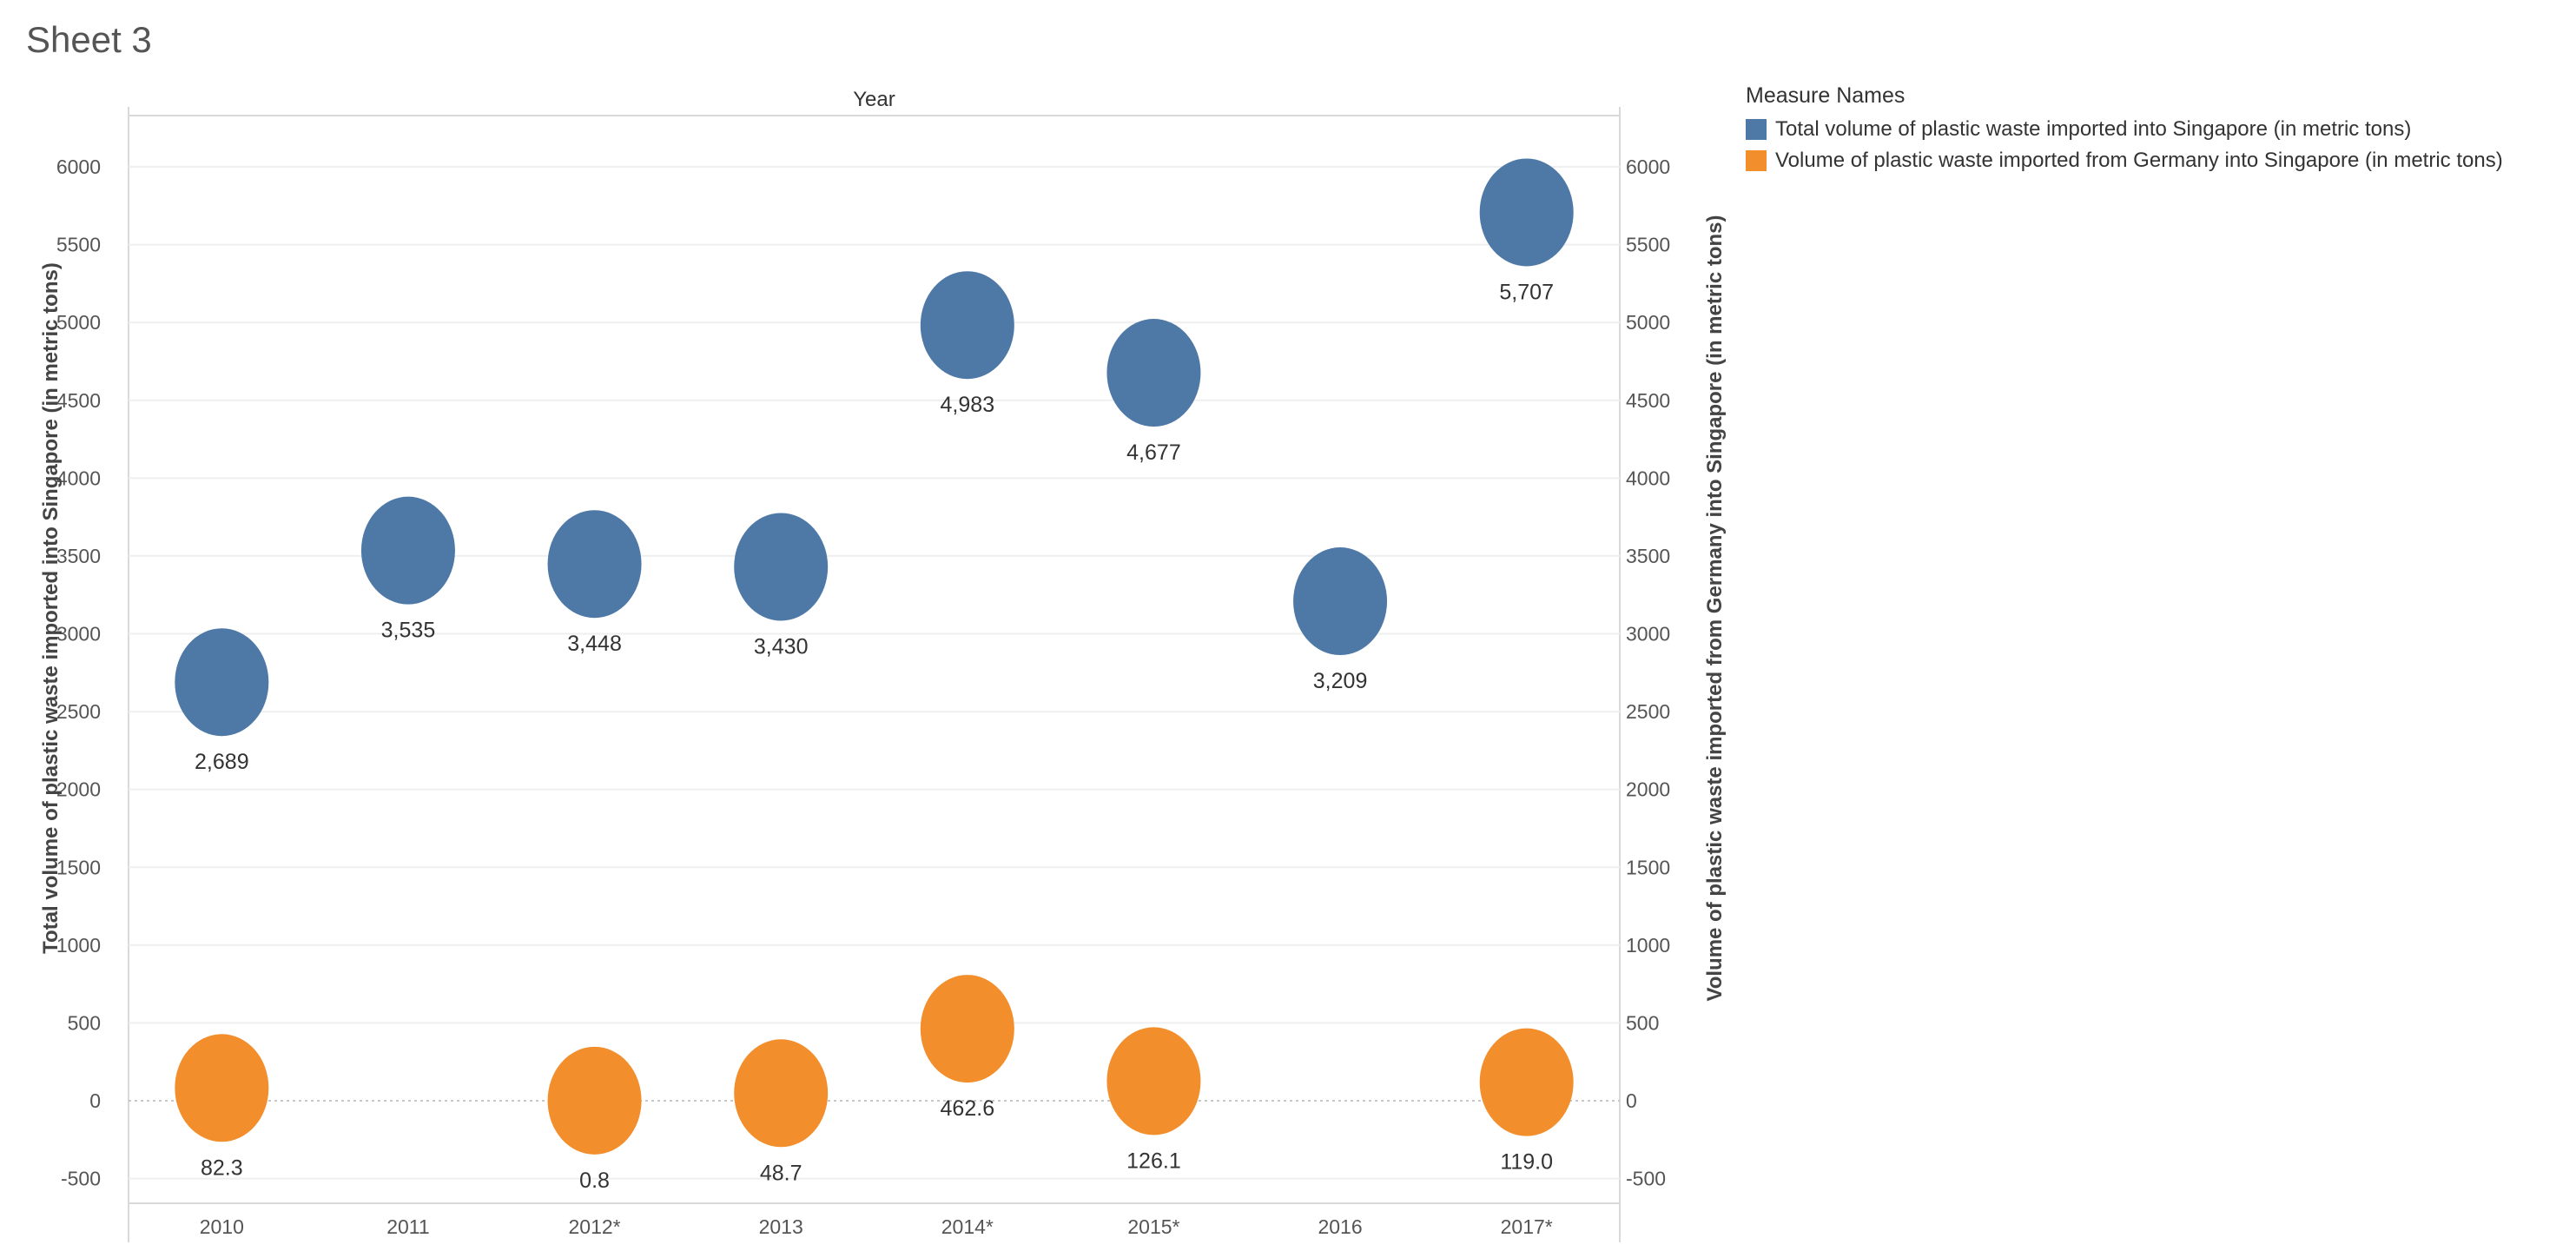  I want to click on data-label-s1-2: 0.8, so click(594, 1181).